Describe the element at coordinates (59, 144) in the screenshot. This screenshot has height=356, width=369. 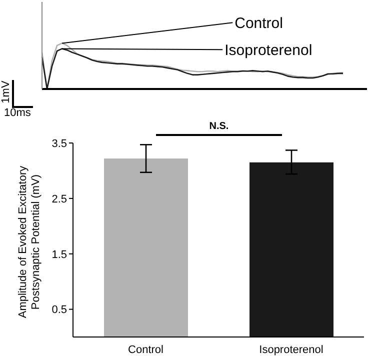
I see `y-tick-label: 3.5` at that location.